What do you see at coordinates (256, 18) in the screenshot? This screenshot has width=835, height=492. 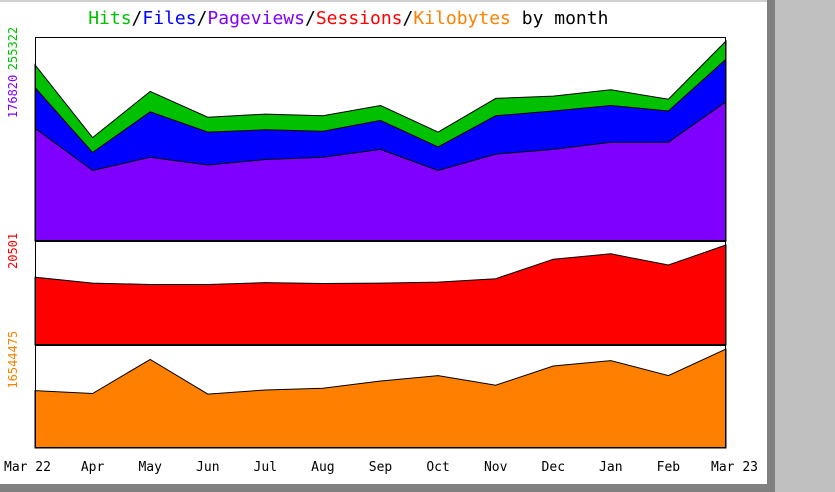 I see `title-pageviews: Pageviews` at bounding box center [256, 18].